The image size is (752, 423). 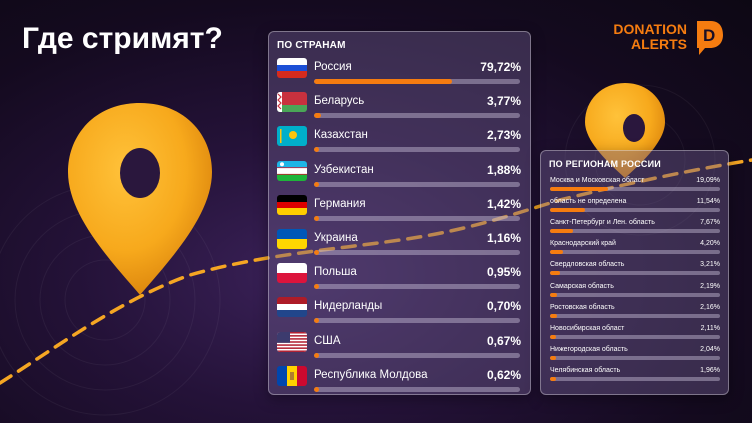 What do you see at coordinates (339, 101) in the screenshot?
I see `country-name: Беларусь` at bounding box center [339, 101].